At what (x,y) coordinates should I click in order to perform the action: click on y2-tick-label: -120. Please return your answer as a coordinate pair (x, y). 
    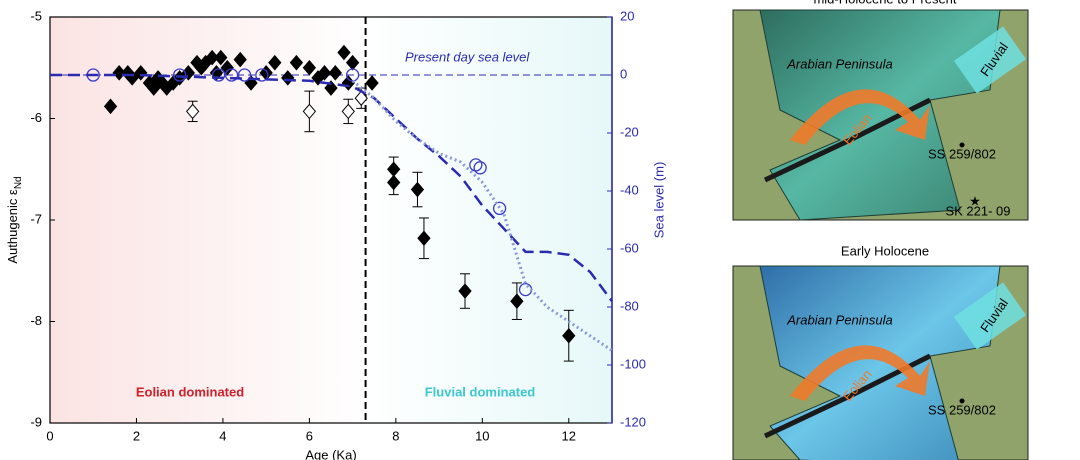
    Looking at the image, I should click on (633, 421).